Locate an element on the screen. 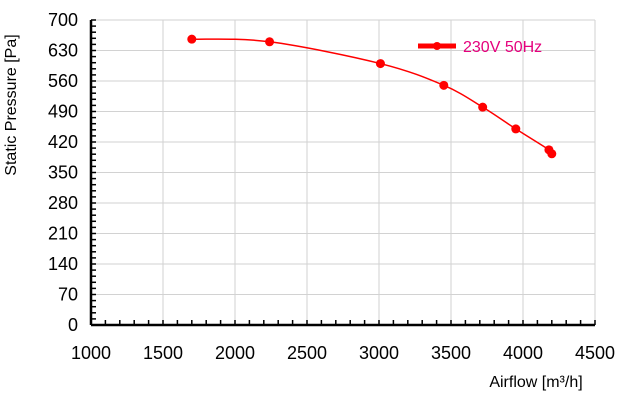  legend-marker is located at coordinates (437, 46).